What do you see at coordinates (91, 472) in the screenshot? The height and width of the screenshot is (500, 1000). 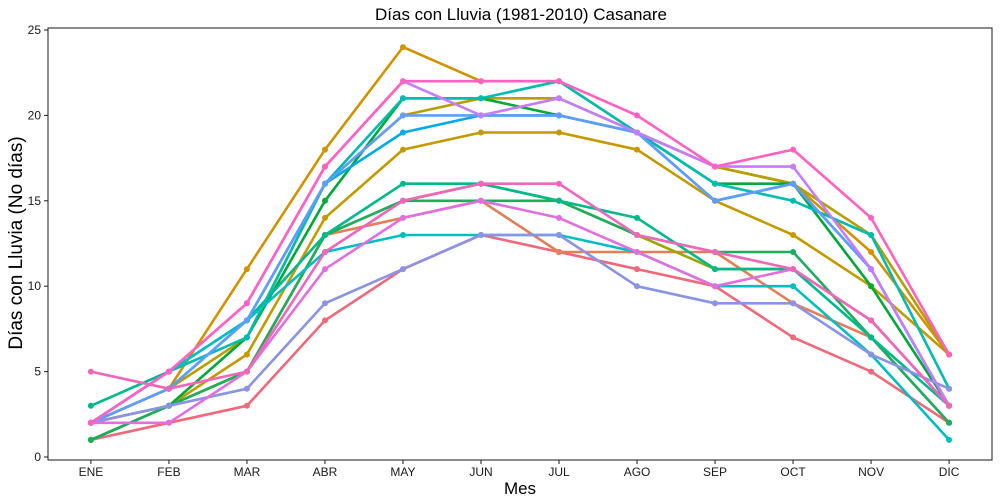 I see `x-tick-label: ENE` at bounding box center [91, 472].